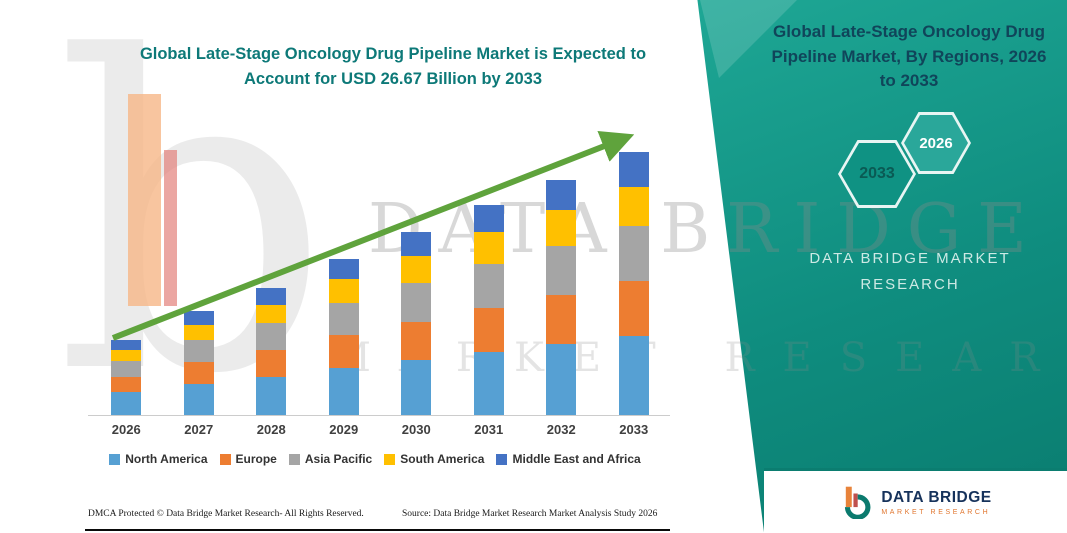 The width and height of the screenshot is (1067, 533). What do you see at coordinates (126, 429) in the screenshot?
I see `x-axis-label-2026: 2026` at bounding box center [126, 429].